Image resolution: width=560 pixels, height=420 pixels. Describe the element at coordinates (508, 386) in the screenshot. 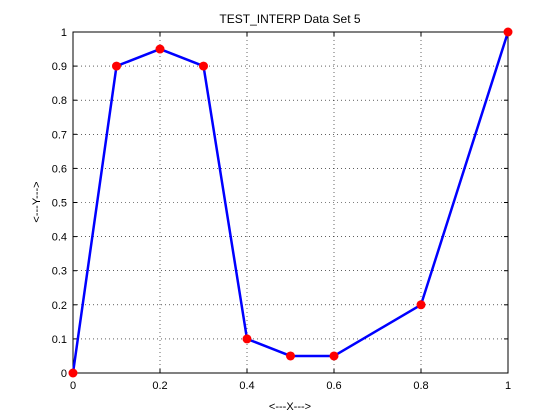

I see `x-tick-label: 1` at that location.